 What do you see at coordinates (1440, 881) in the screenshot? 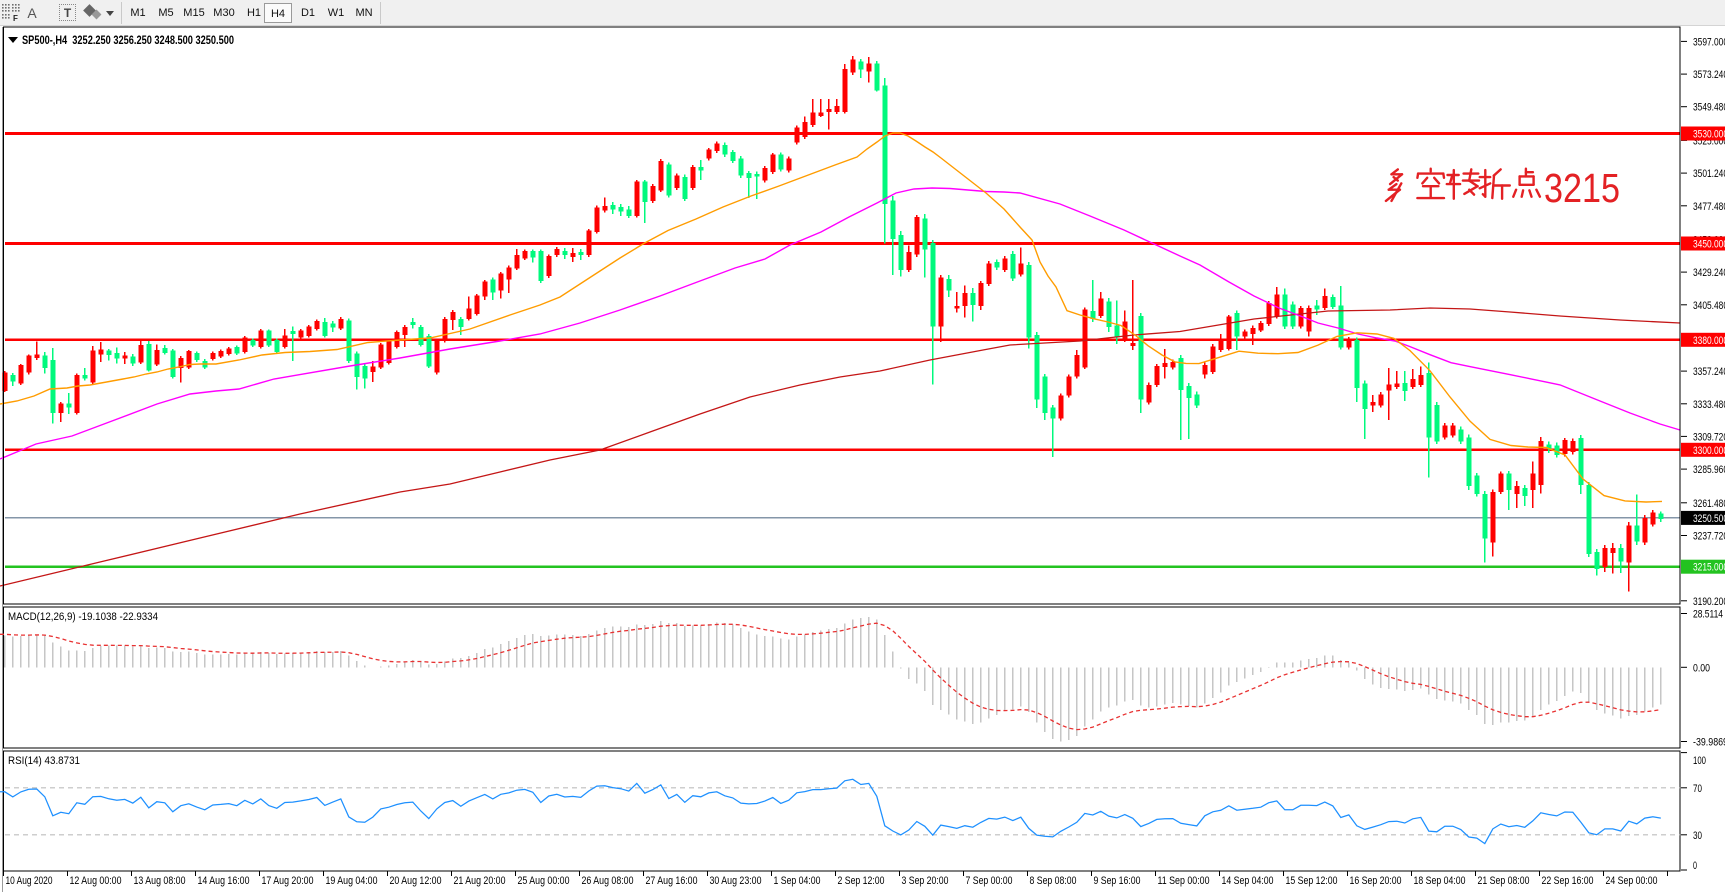
I see `svg-text: 18 Sep 04:00` at bounding box center [1440, 881].